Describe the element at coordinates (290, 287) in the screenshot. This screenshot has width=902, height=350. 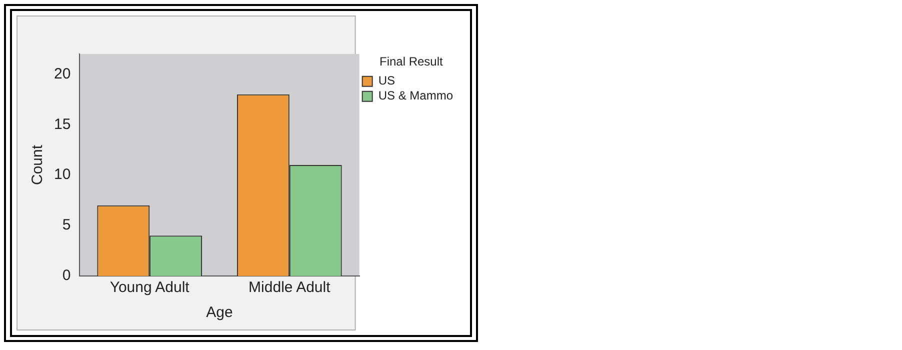
I see `x-tick-label: Middle Adult` at that location.